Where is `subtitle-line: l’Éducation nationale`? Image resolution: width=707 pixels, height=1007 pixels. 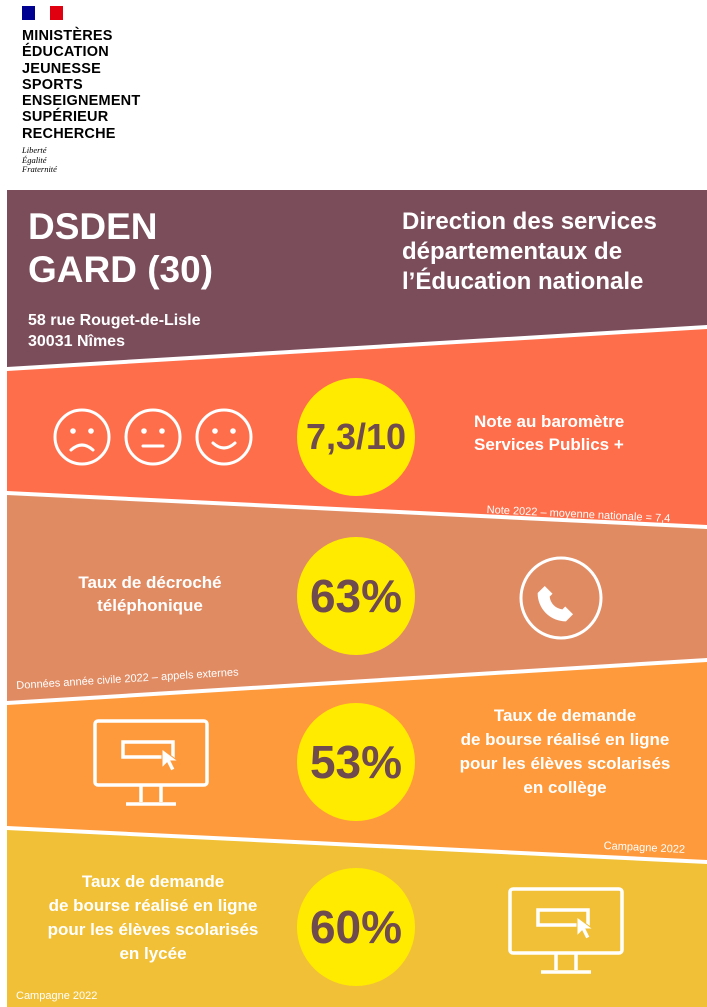
subtitle-line: l’Éducation nationale is located at coordinates (523, 281).